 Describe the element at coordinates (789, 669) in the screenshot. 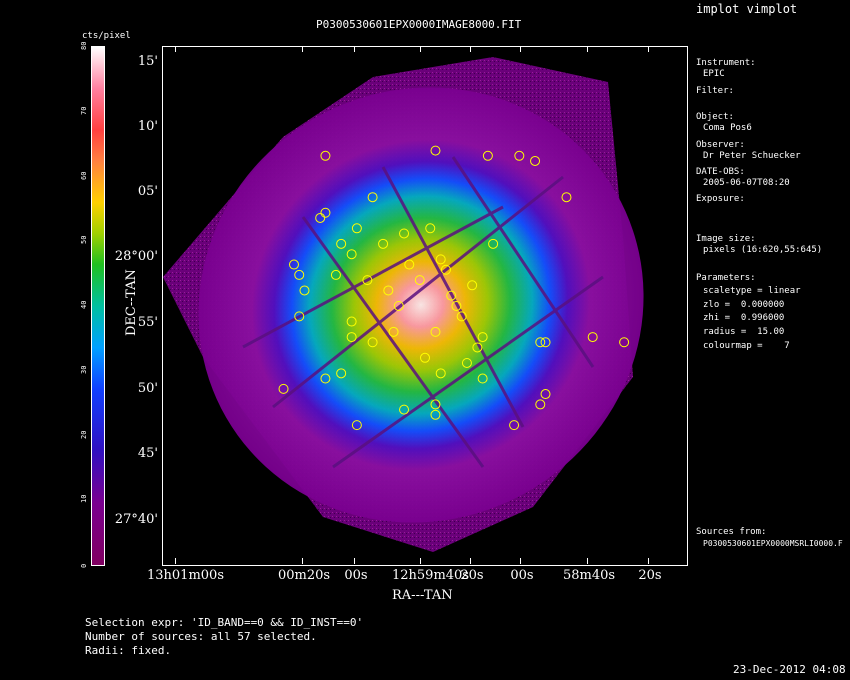

I see `timestamp: 23-Dec-2012 04:08` at that location.